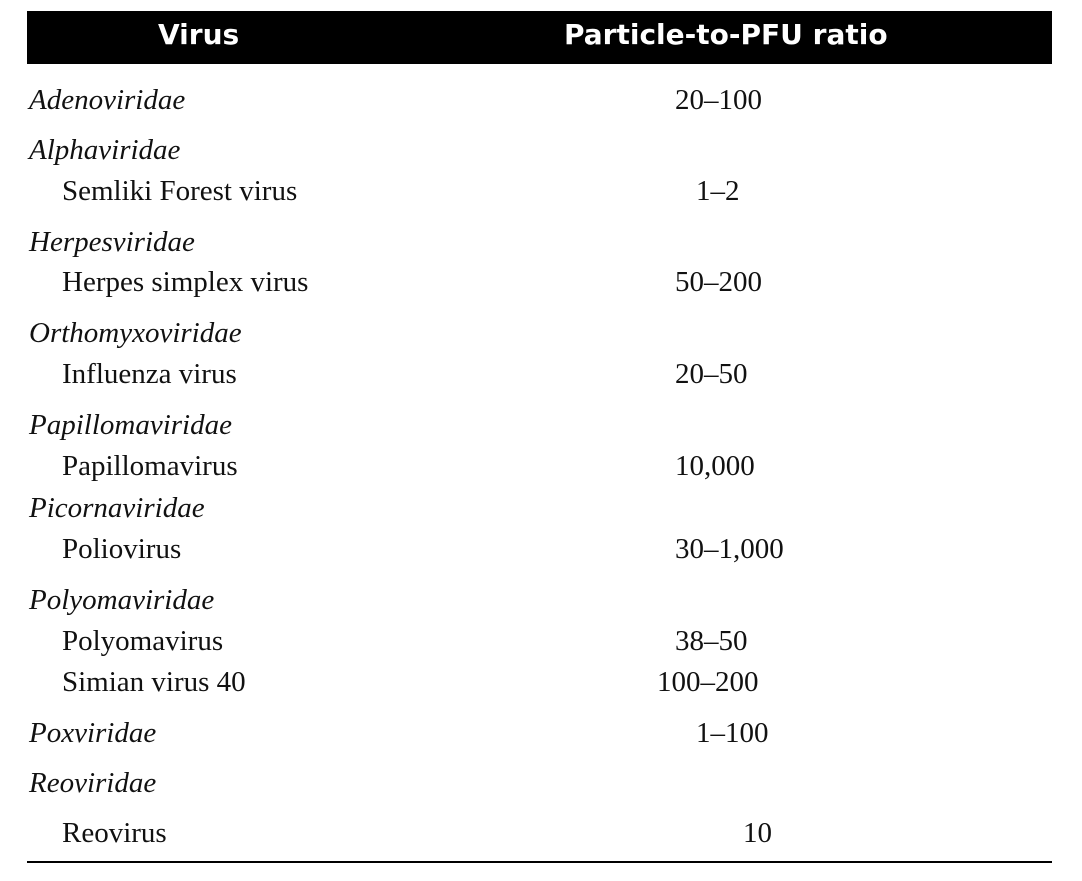 The image size is (1082, 881). What do you see at coordinates (117, 508) in the screenshot?
I see `row-label-family: Picornaviridae` at bounding box center [117, 508].